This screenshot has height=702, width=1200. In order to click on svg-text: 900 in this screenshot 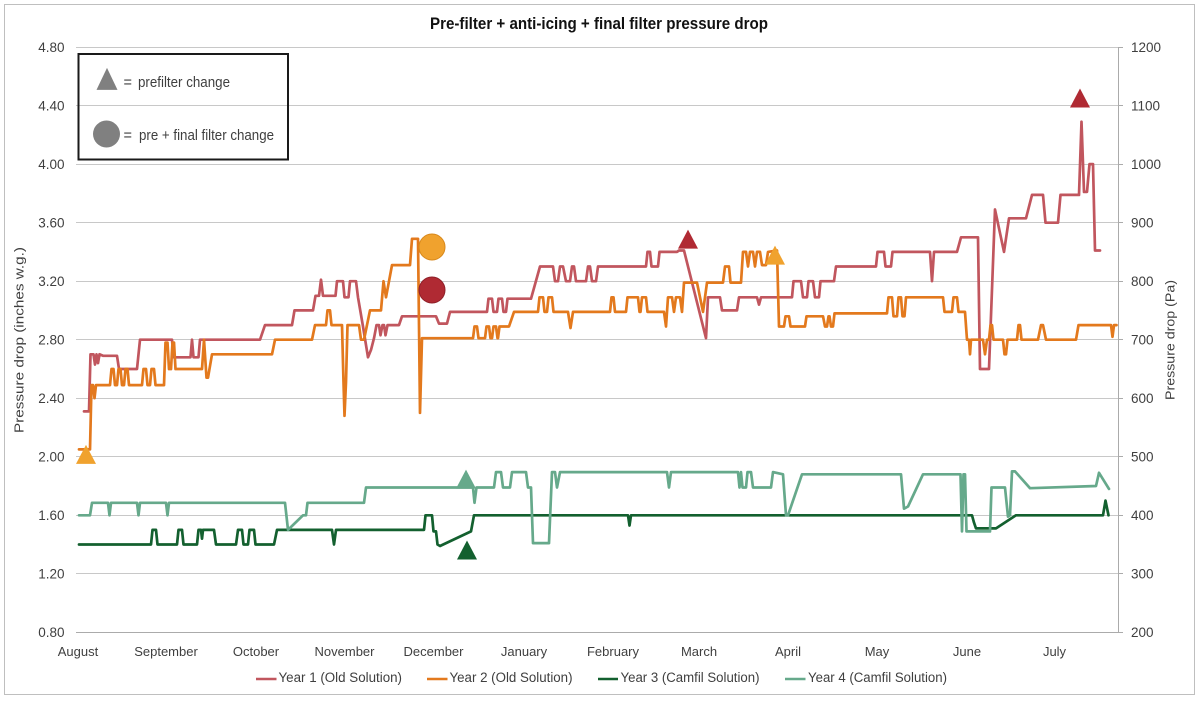, I will do `click(1142, 222)`.